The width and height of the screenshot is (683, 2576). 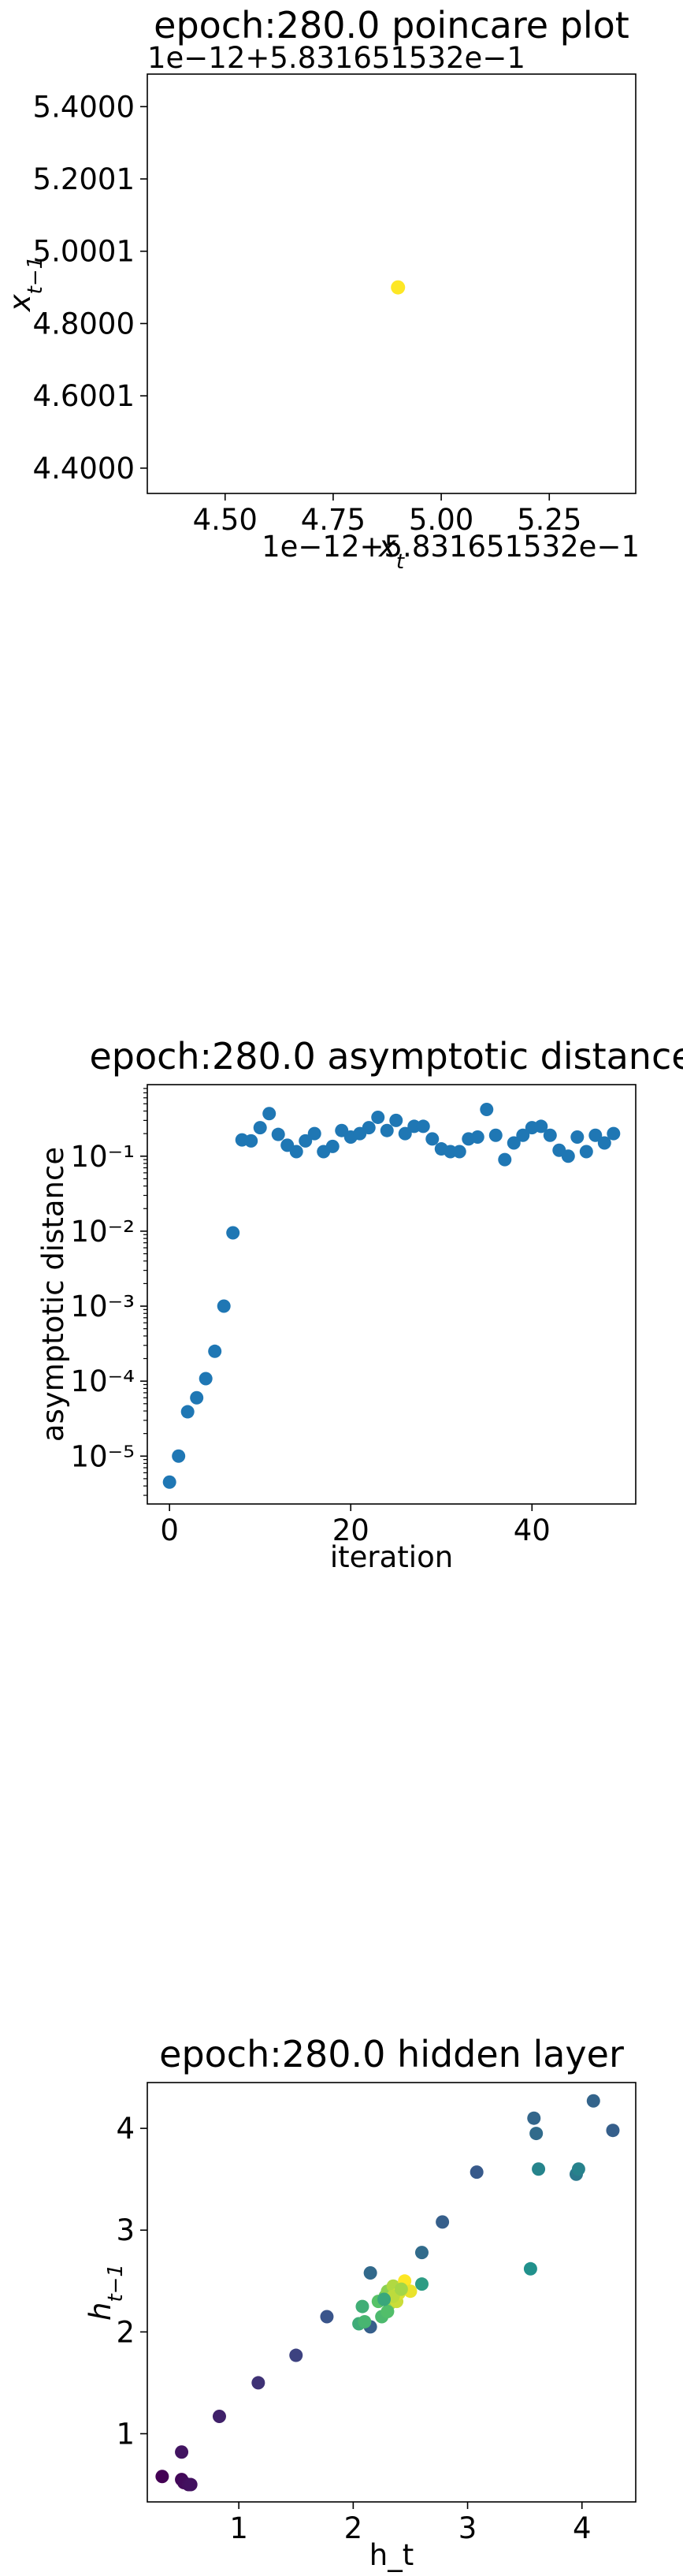 What do you see at coordinates (84, 396) in the screenshot?
I see `y-tick-label: 4.6001` at bounding box center [84, 396].